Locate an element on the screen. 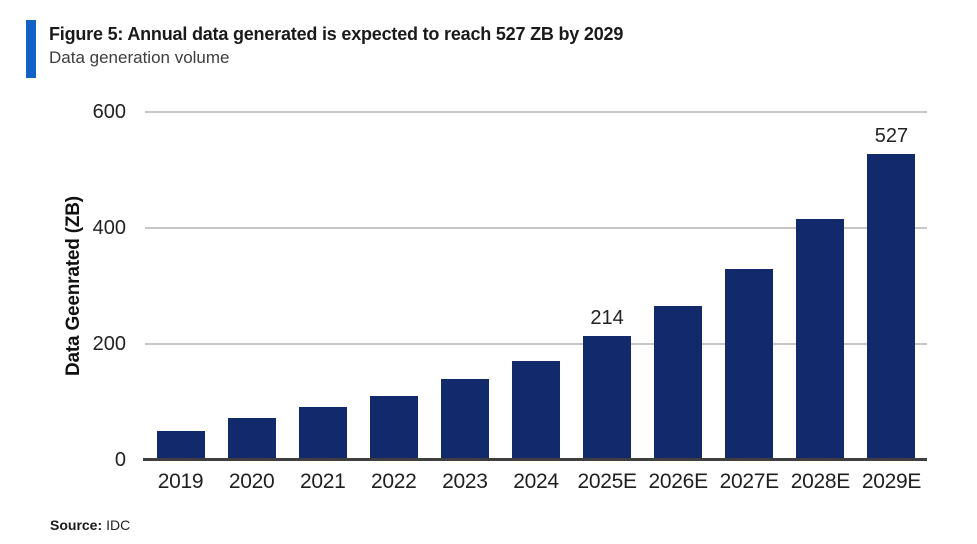  bar-2026E is located at coordinates (678, 383).